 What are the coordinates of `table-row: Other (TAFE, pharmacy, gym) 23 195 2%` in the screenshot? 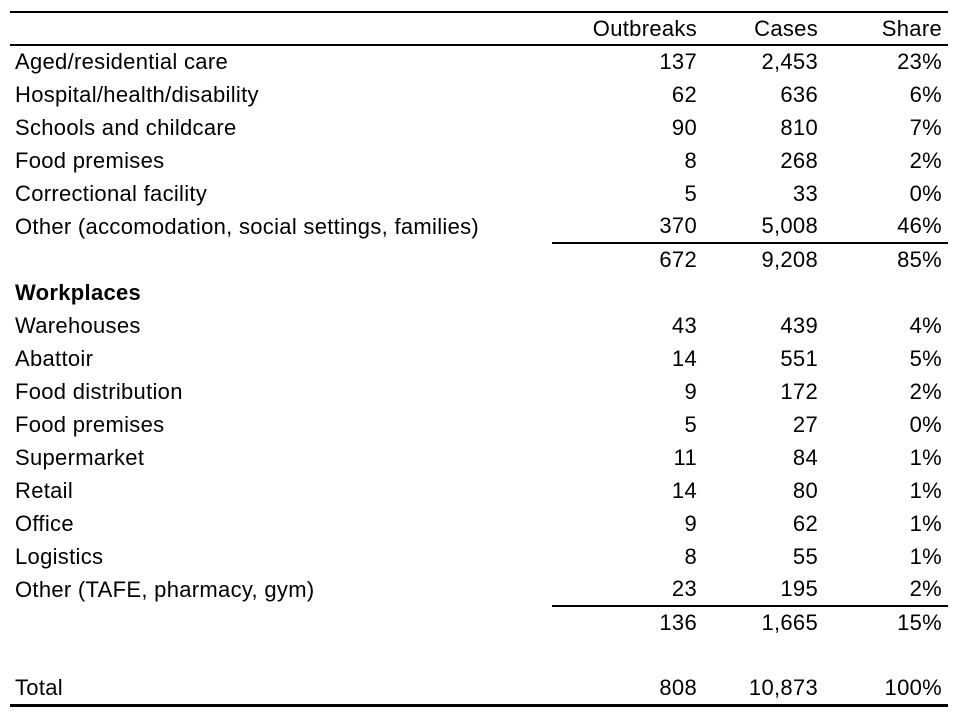 It's located at (479, 590).